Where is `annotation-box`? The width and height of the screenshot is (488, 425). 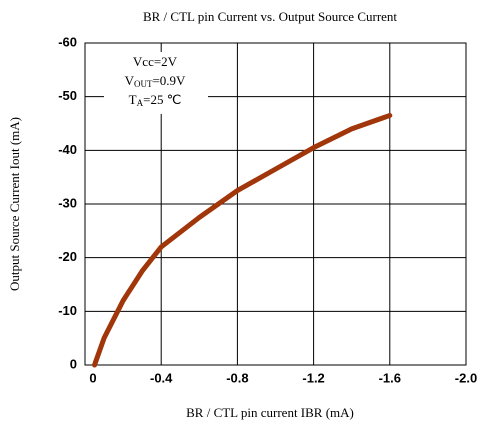
annotation-box is located at coordinates (156, 83).